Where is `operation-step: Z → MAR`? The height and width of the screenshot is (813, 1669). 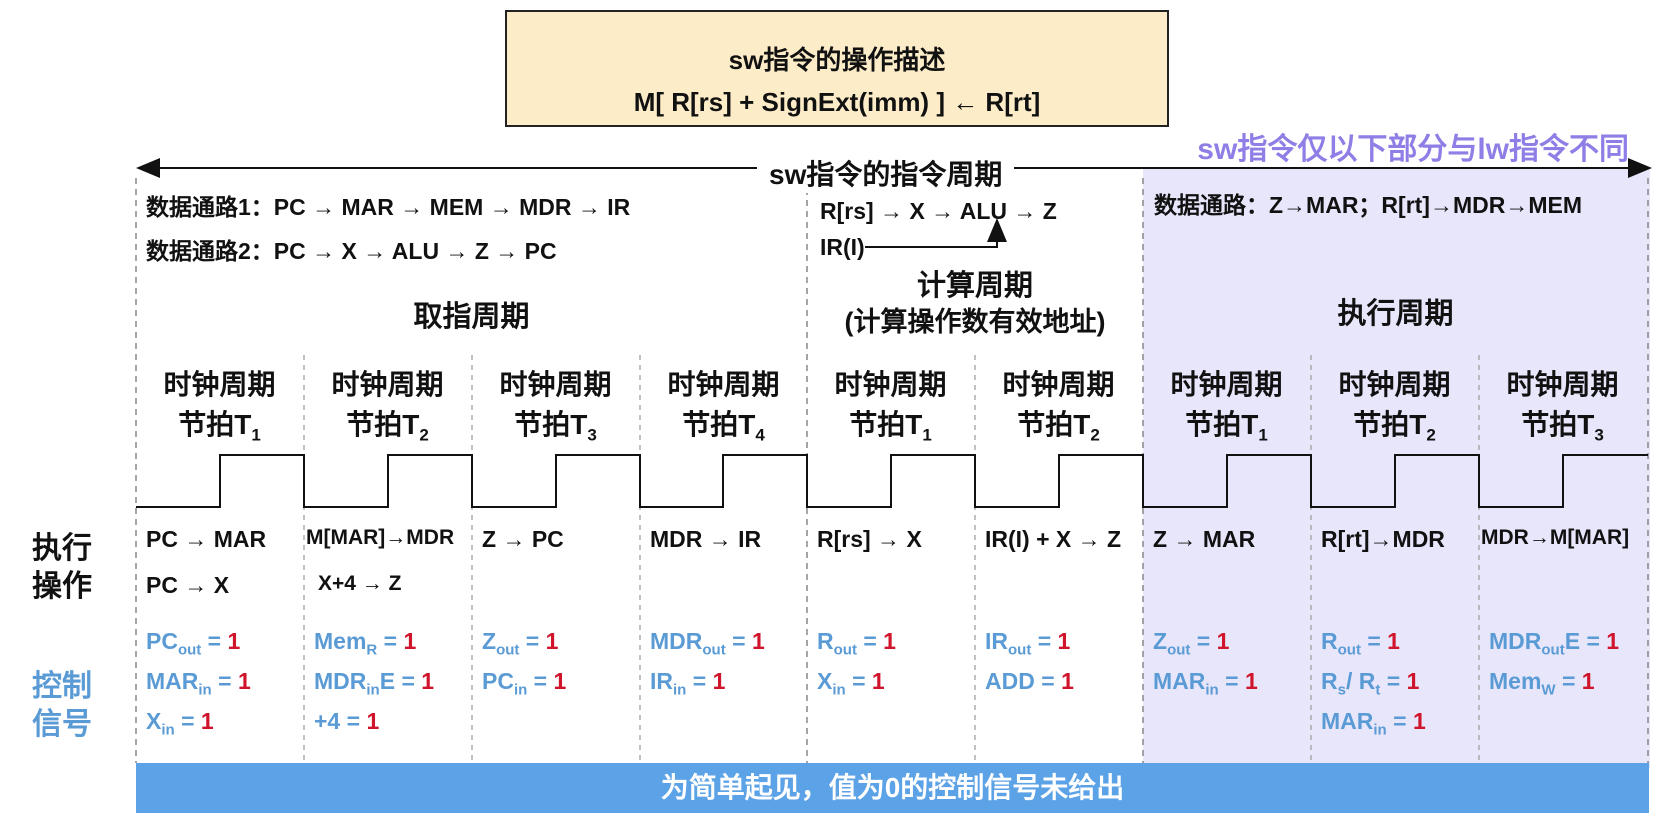 operation-step: Z → MAR is located at coordinates (1204, 539).